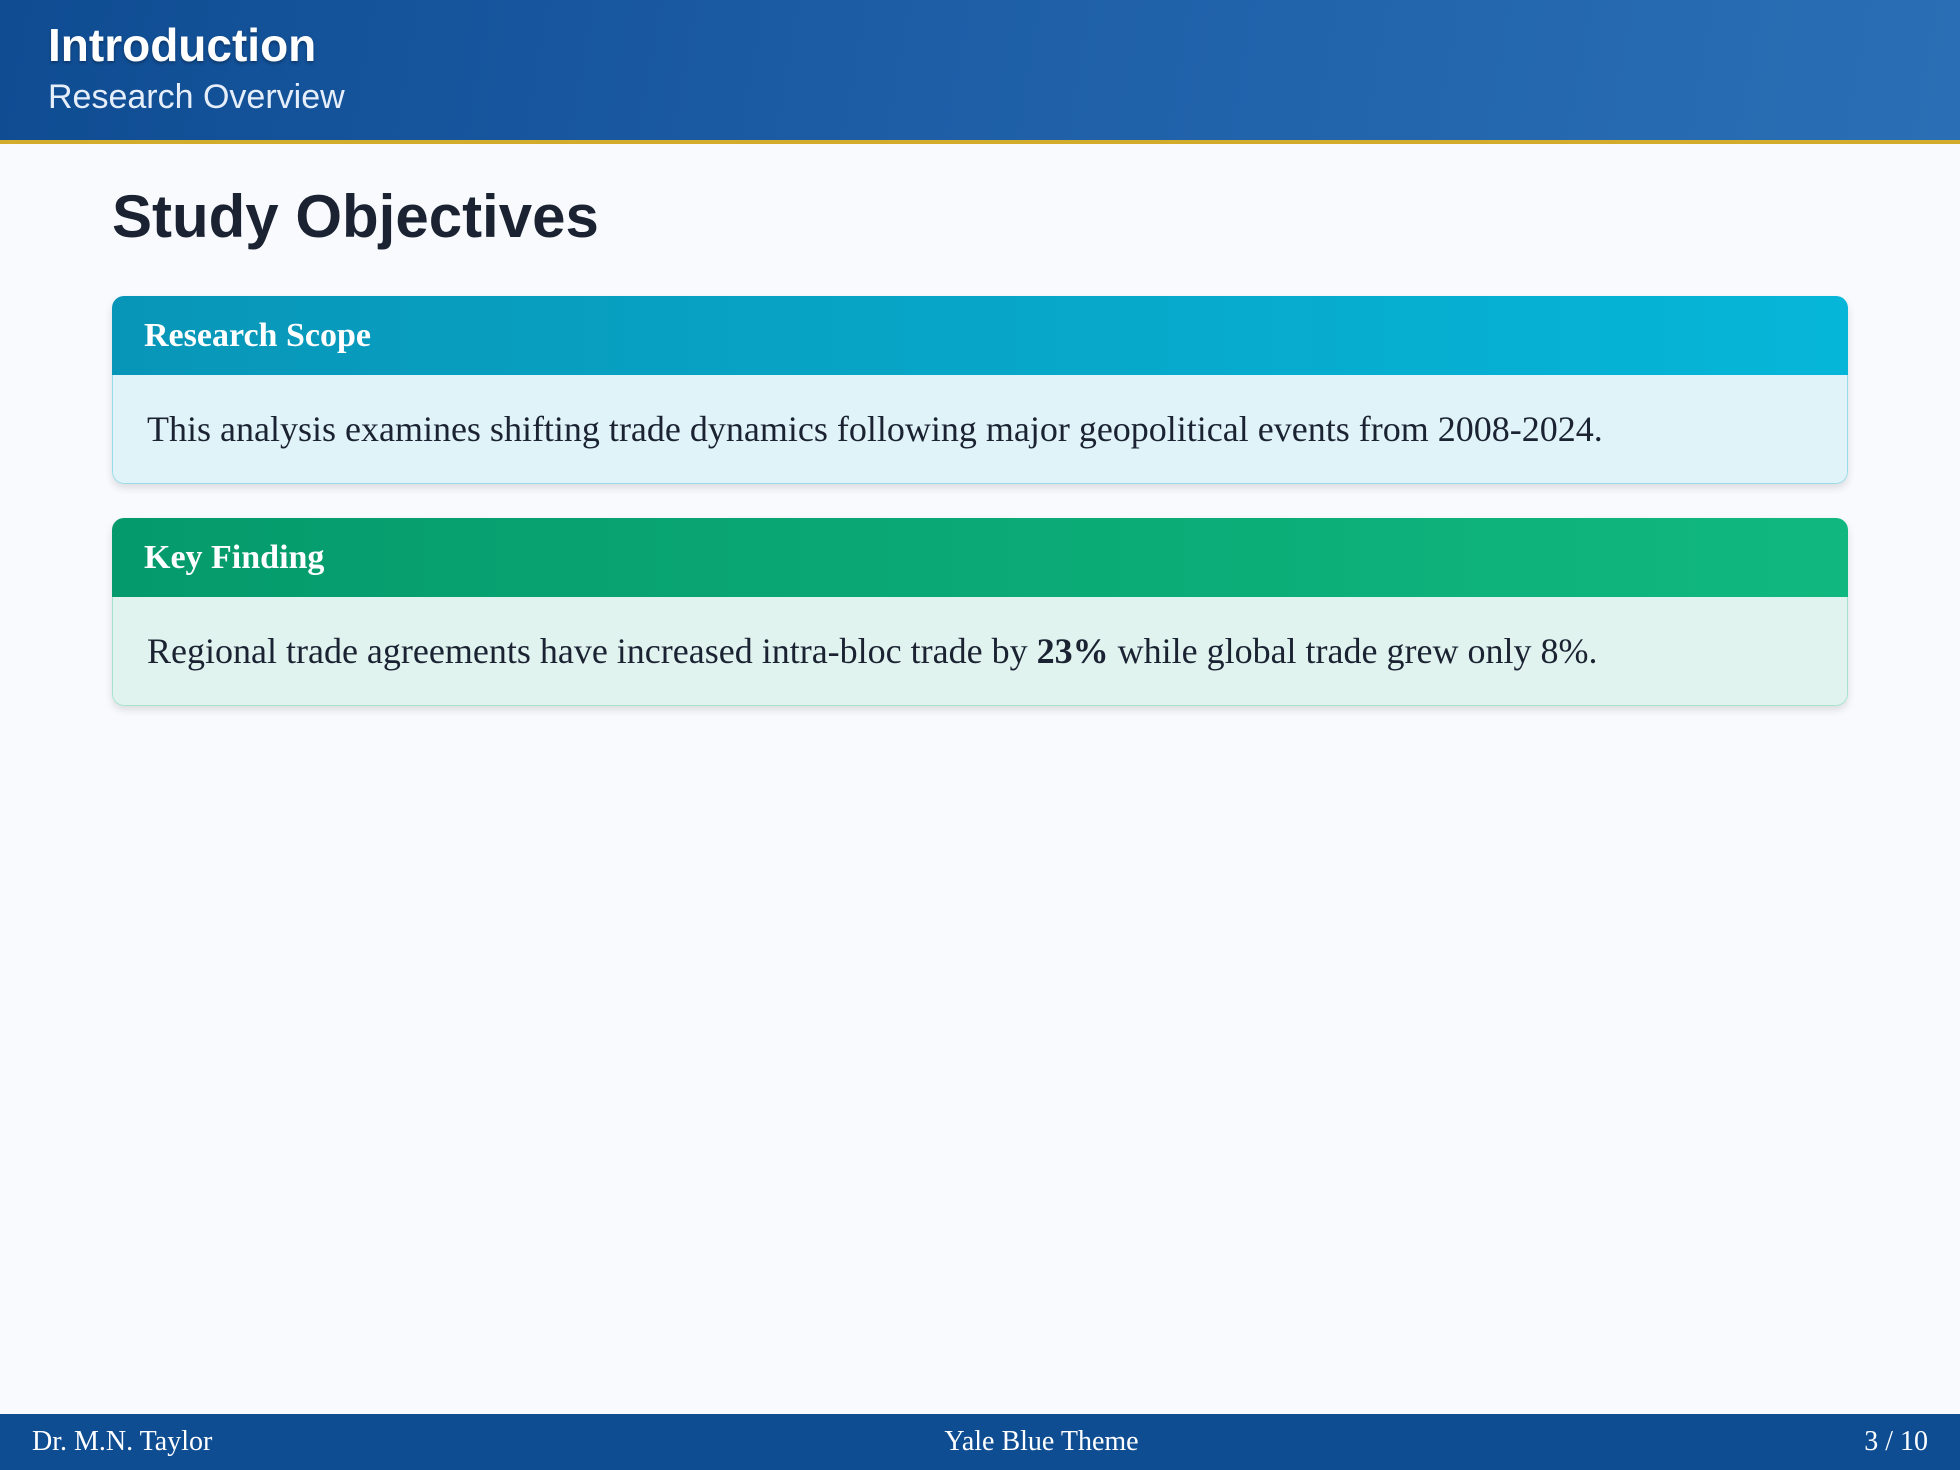 This screenshot has height=1470, width=1960. What do you see at coordinates (1041, 1441) in the screenshot?
I see `footer-theme: Yale Blue Theme` at bounding box center [1041, 1441].